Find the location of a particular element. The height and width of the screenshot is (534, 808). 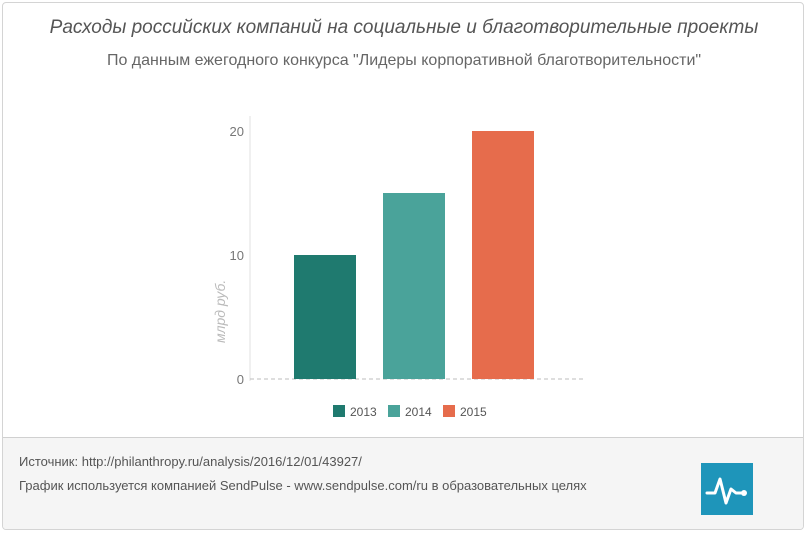

y-tick-label: 20 is located at coordinates (237, 131).